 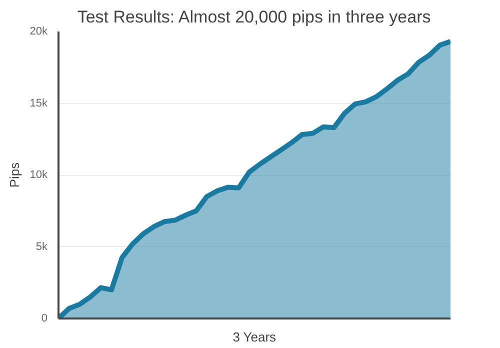 I want to click on y-tick-label: 20k, so click(x=39, y=32).